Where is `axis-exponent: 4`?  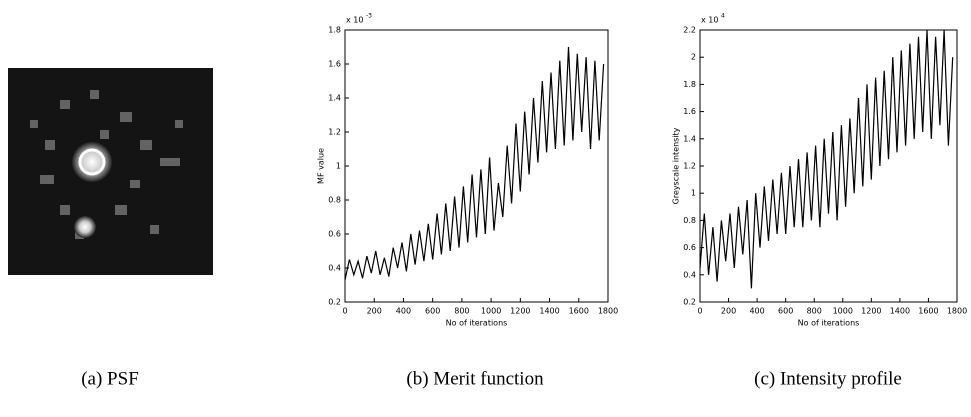 axis-exponent: 4 is located at coordinates (723, 16).